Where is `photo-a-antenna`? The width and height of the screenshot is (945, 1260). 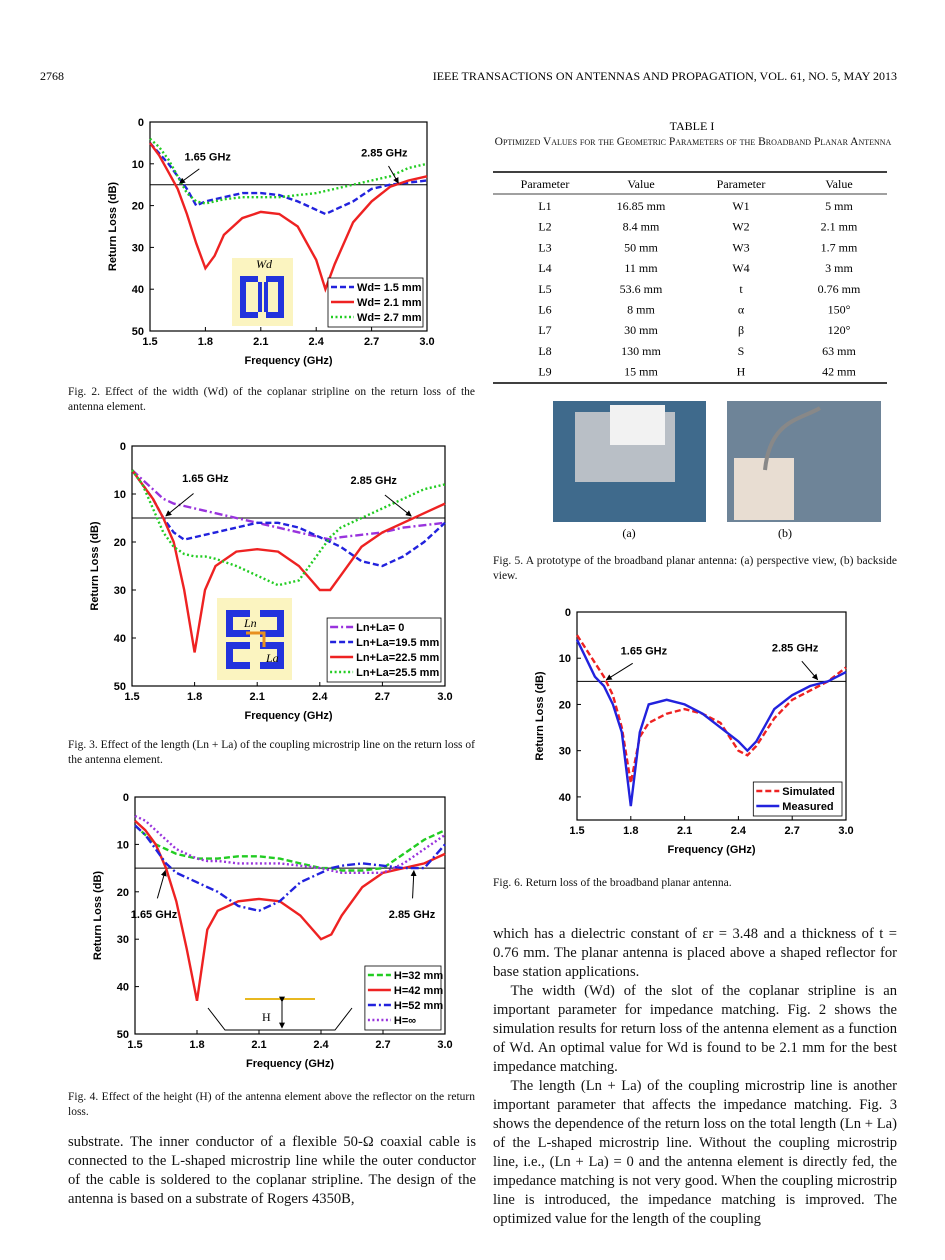 photo-a-antenna is located at coordinates (637, 425).